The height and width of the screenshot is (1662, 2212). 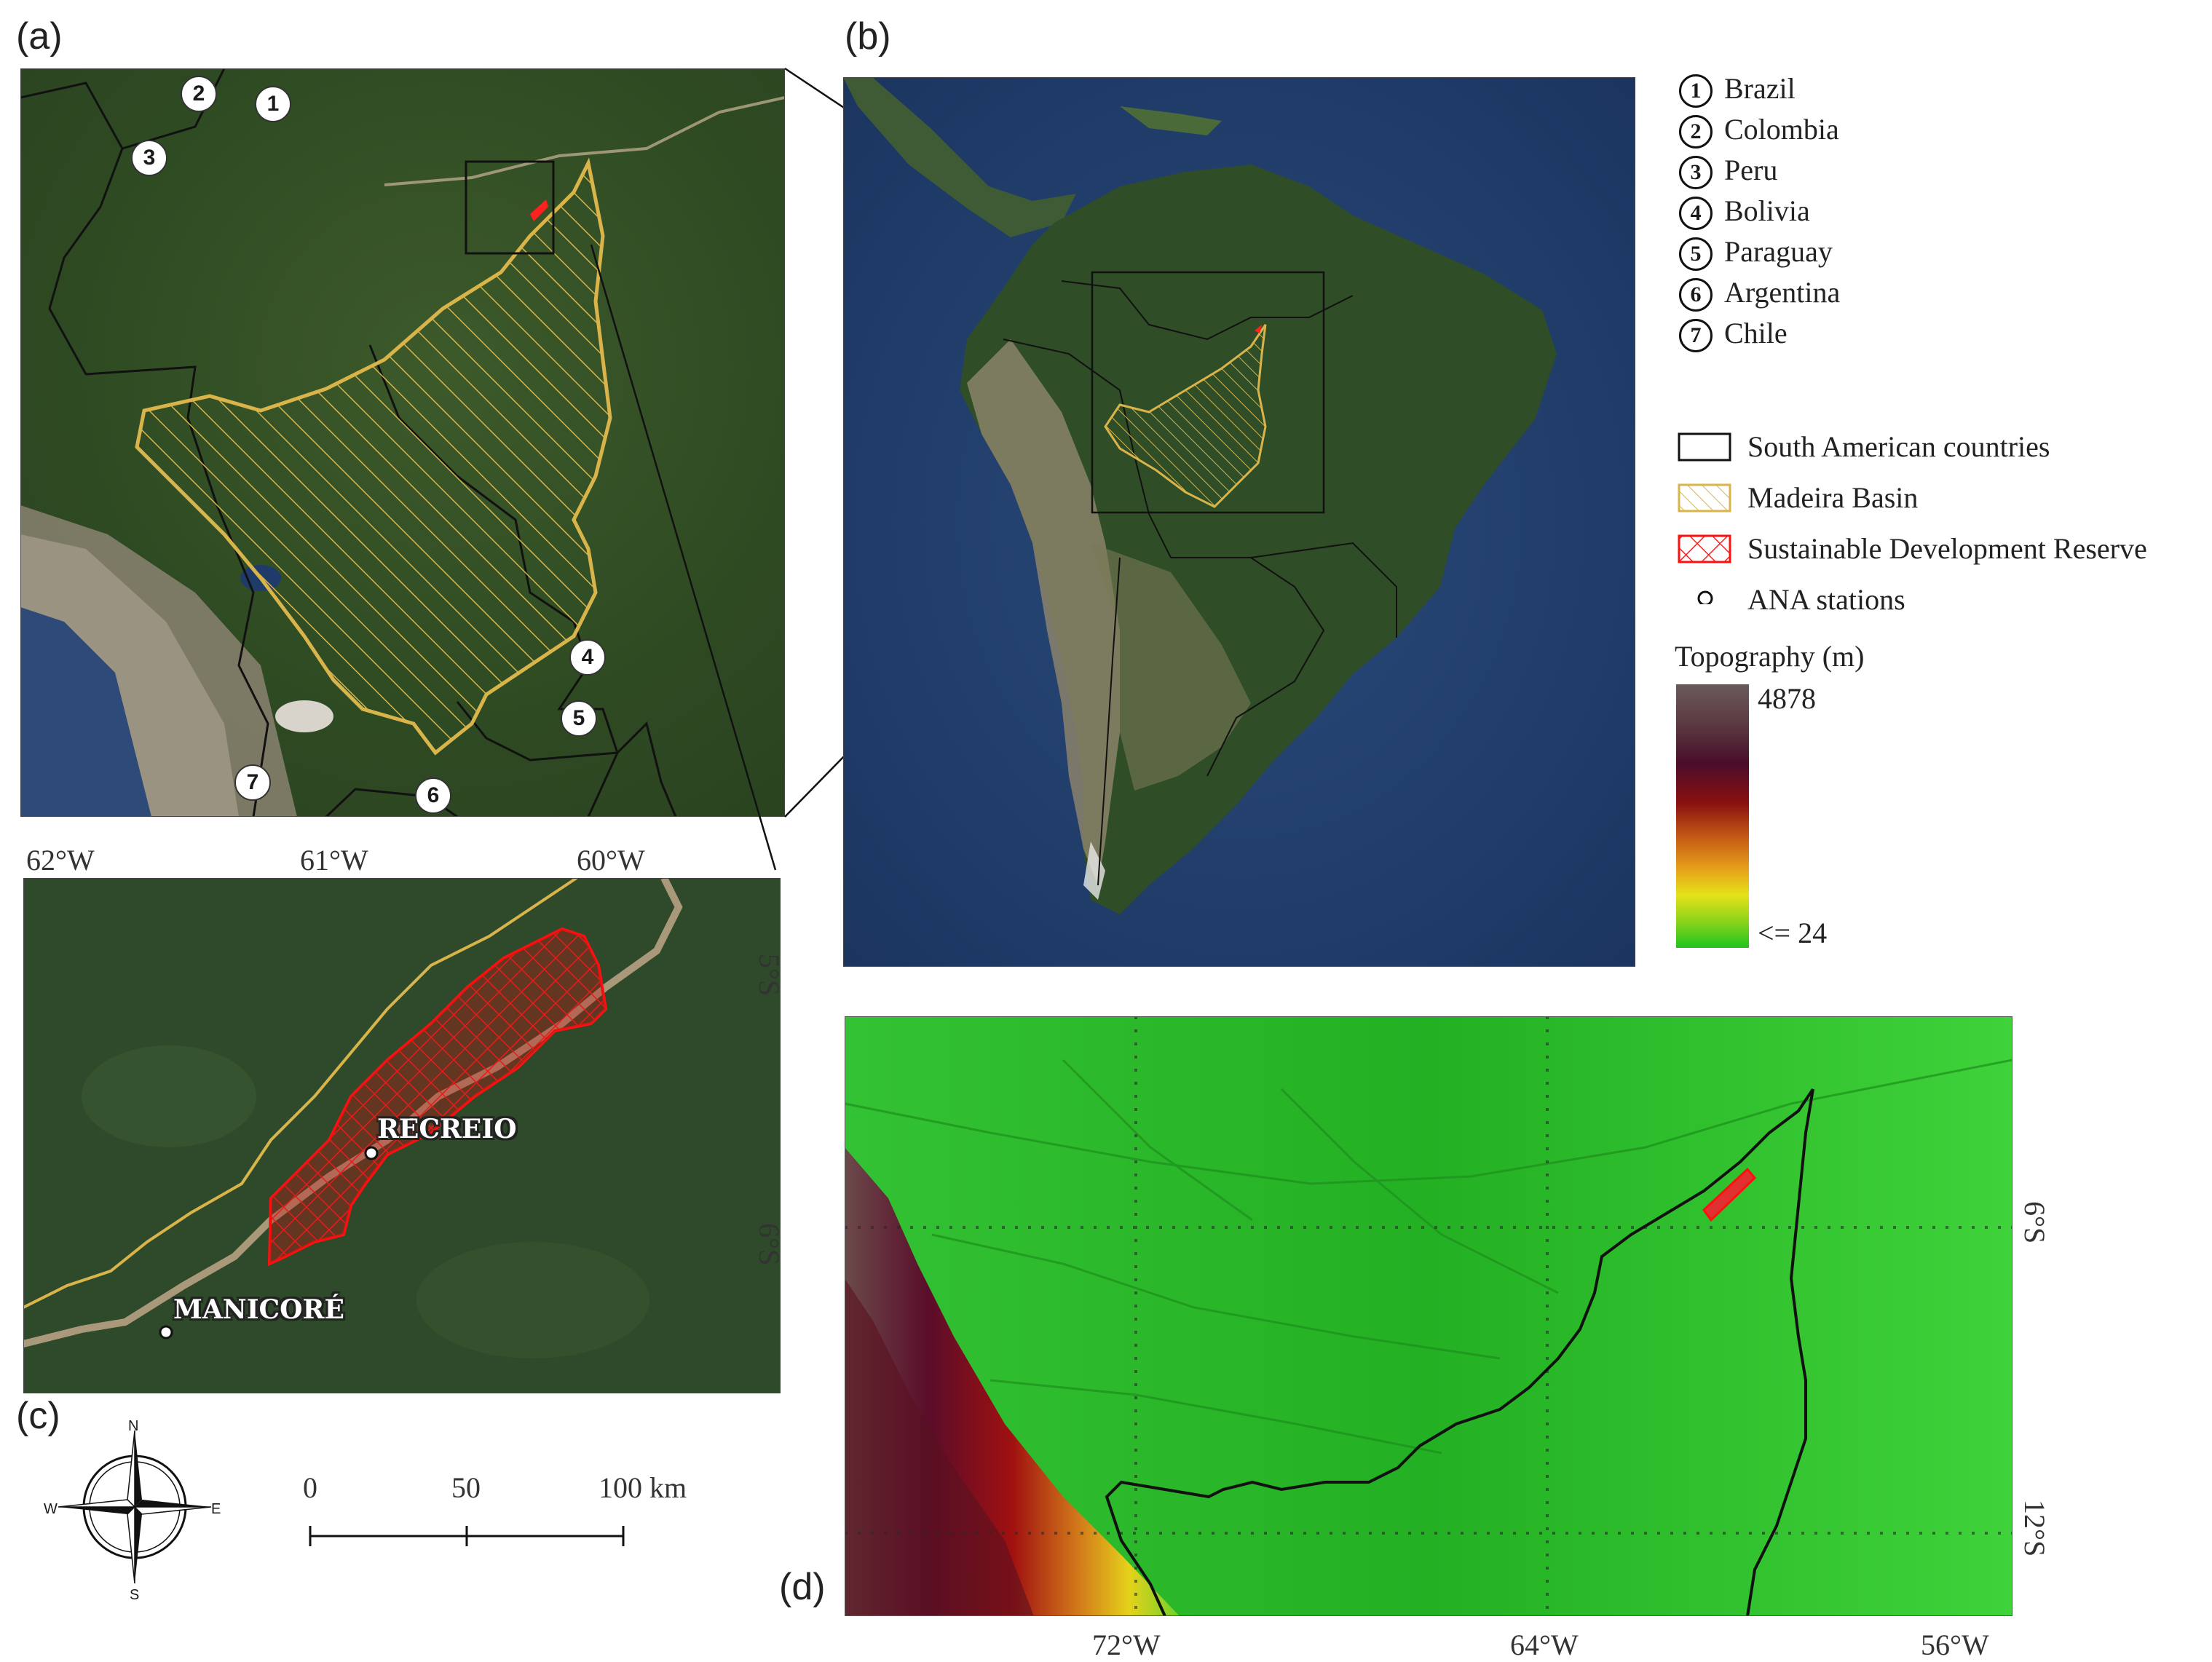 What do you see at coordinates (1696, 91) in the screenshot?
I see `legend-num-1: 1` at bounding box center [1696, 91].